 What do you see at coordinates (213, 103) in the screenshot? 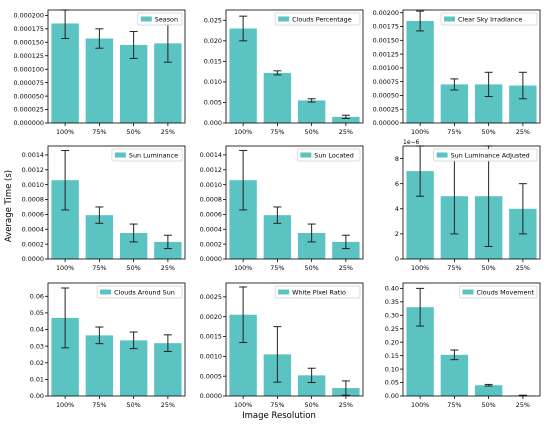
I see `y-tick-label: 0.005` at bounding box center [213, 103].